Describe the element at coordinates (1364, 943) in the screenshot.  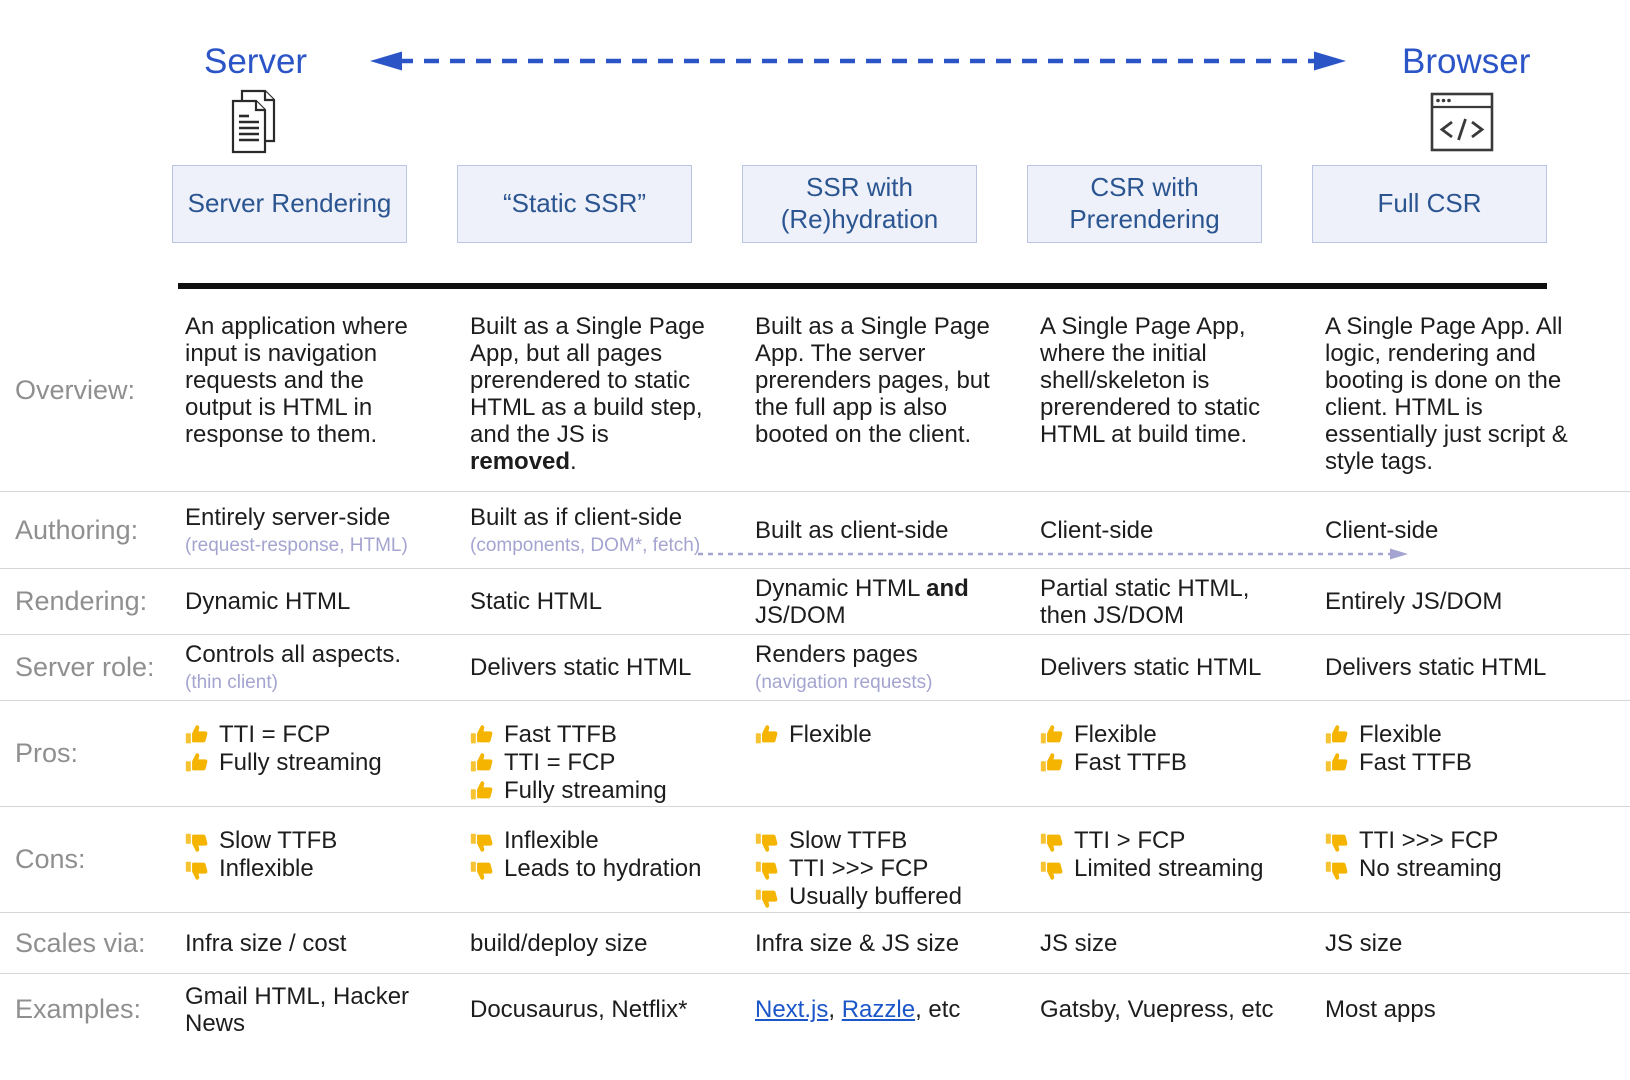
I see `cell-text: JS size` at that location.